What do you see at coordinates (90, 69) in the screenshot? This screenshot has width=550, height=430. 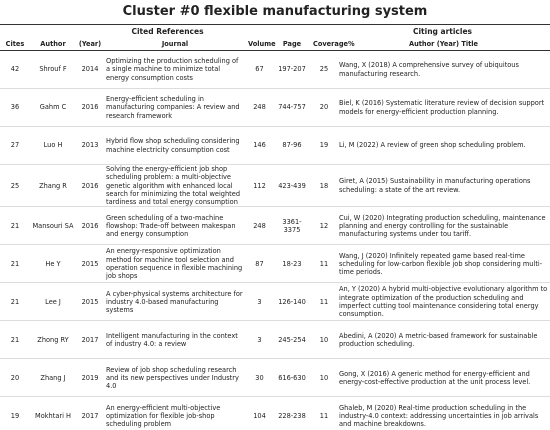 I see `year: 2014` at bounding box center [90, 69].